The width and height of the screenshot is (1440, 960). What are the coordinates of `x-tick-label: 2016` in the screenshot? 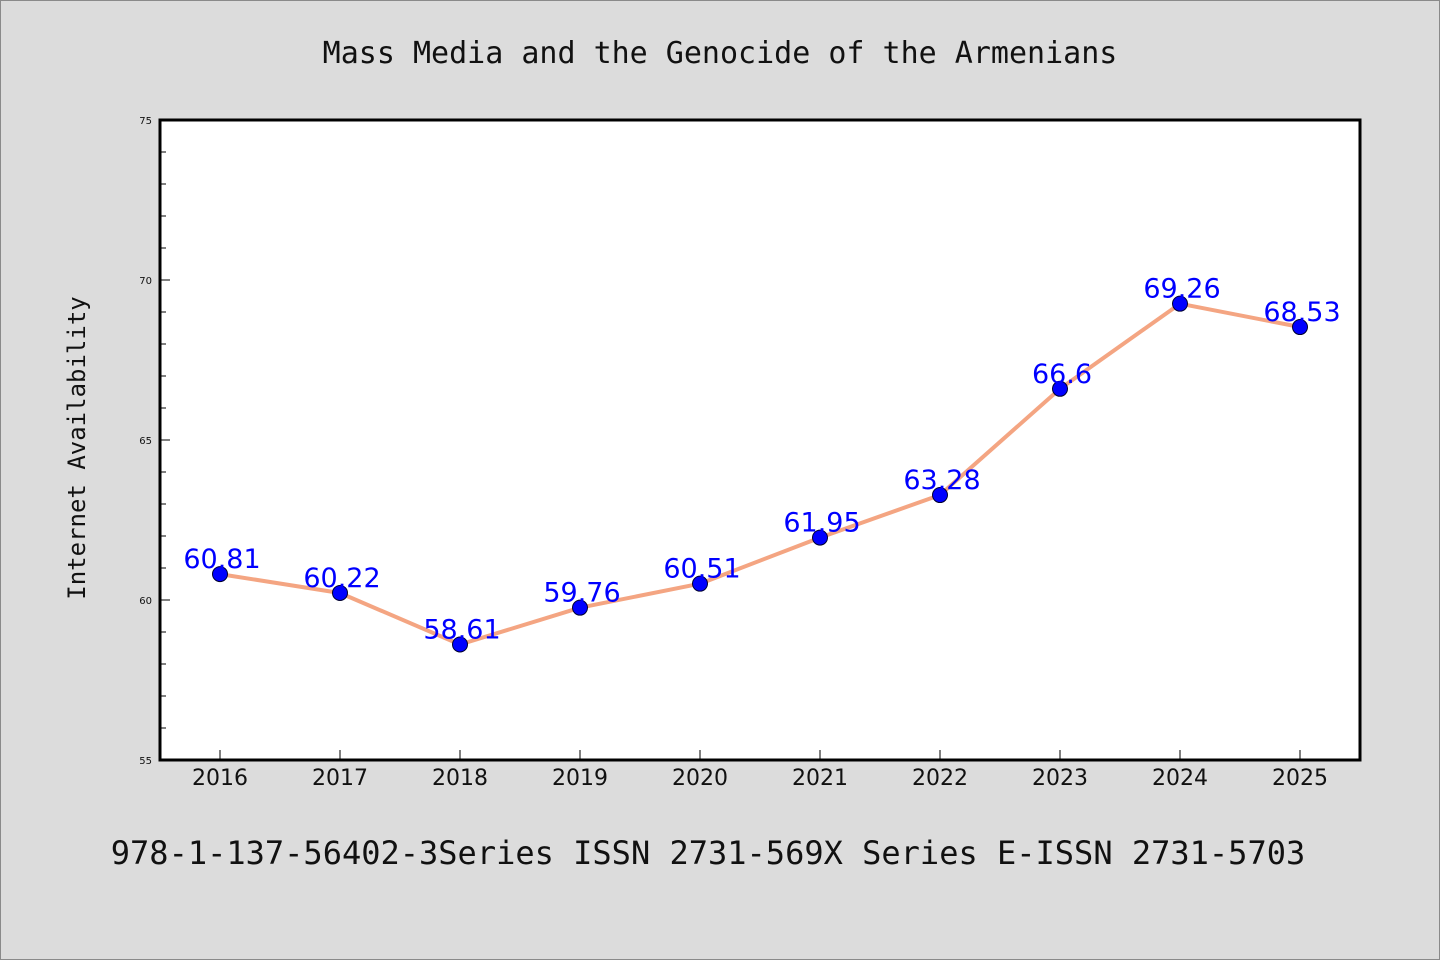 It's located at (220, 778).